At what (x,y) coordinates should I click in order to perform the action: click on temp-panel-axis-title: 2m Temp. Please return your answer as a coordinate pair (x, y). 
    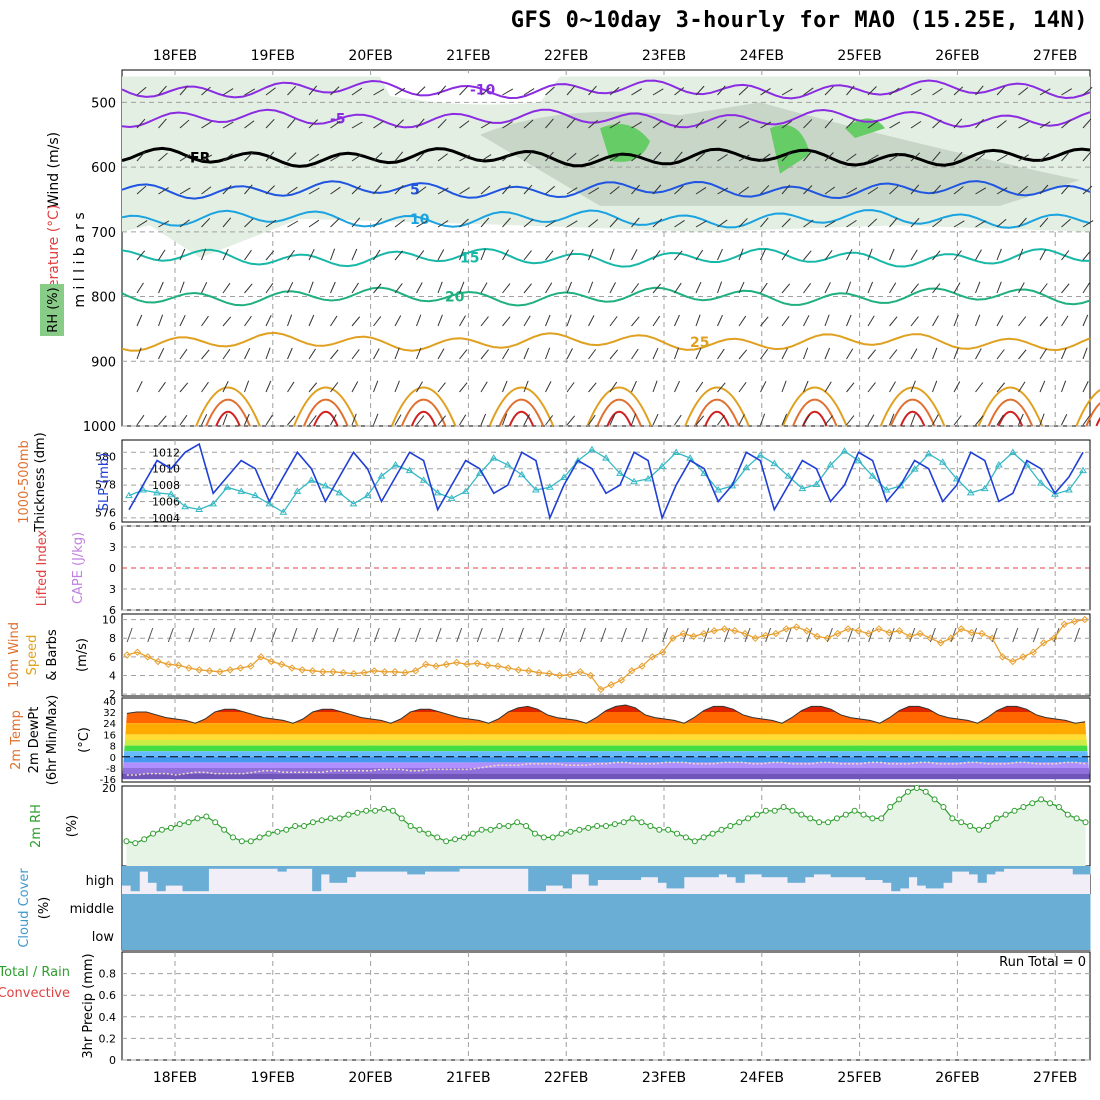
    Looking at the image, I should click on (16, 740).